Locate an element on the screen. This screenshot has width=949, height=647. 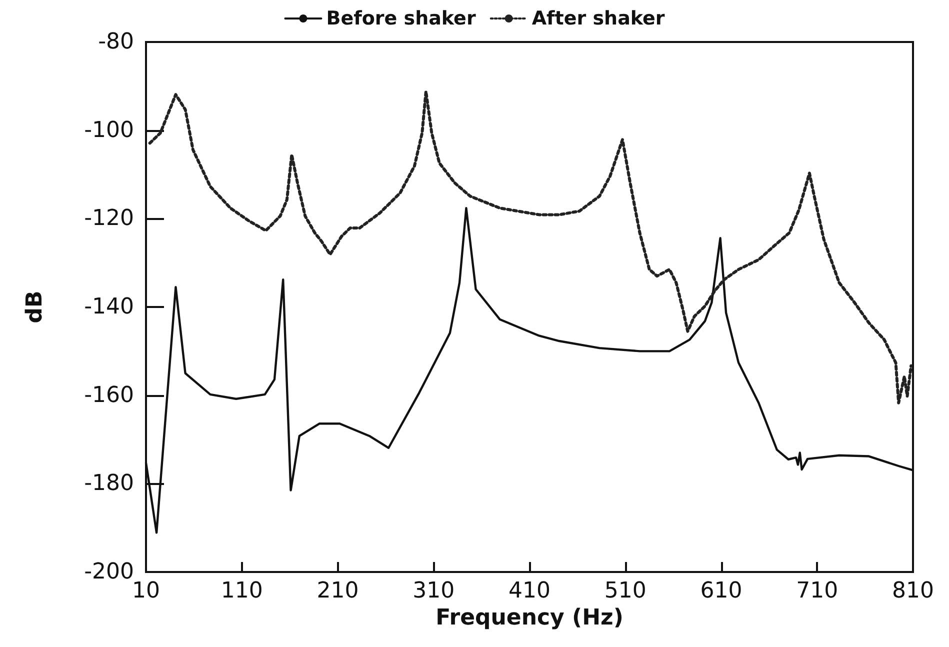
x-tick-label: 610 is located at coordinates (721, 591).